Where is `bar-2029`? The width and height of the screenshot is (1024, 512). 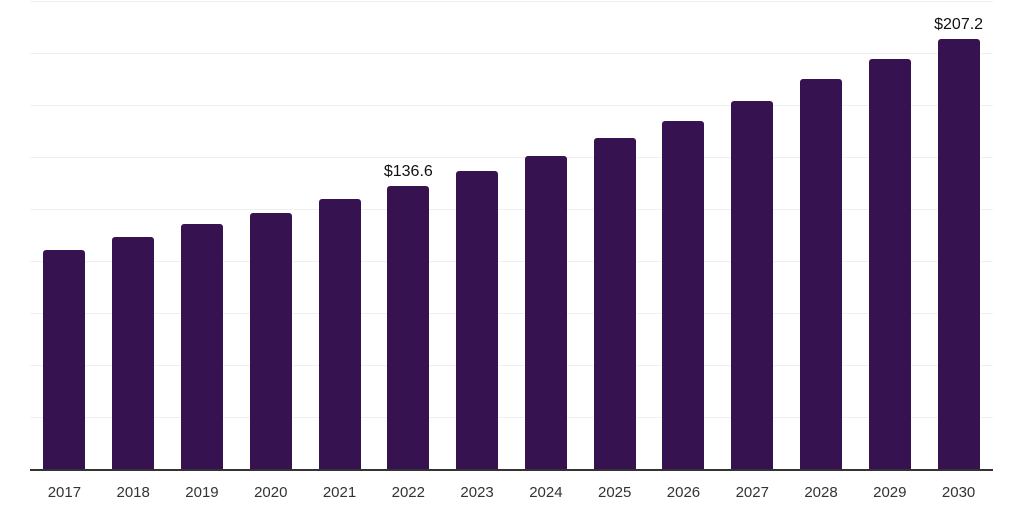
bar-2029 is located at coordinates (889, 264).